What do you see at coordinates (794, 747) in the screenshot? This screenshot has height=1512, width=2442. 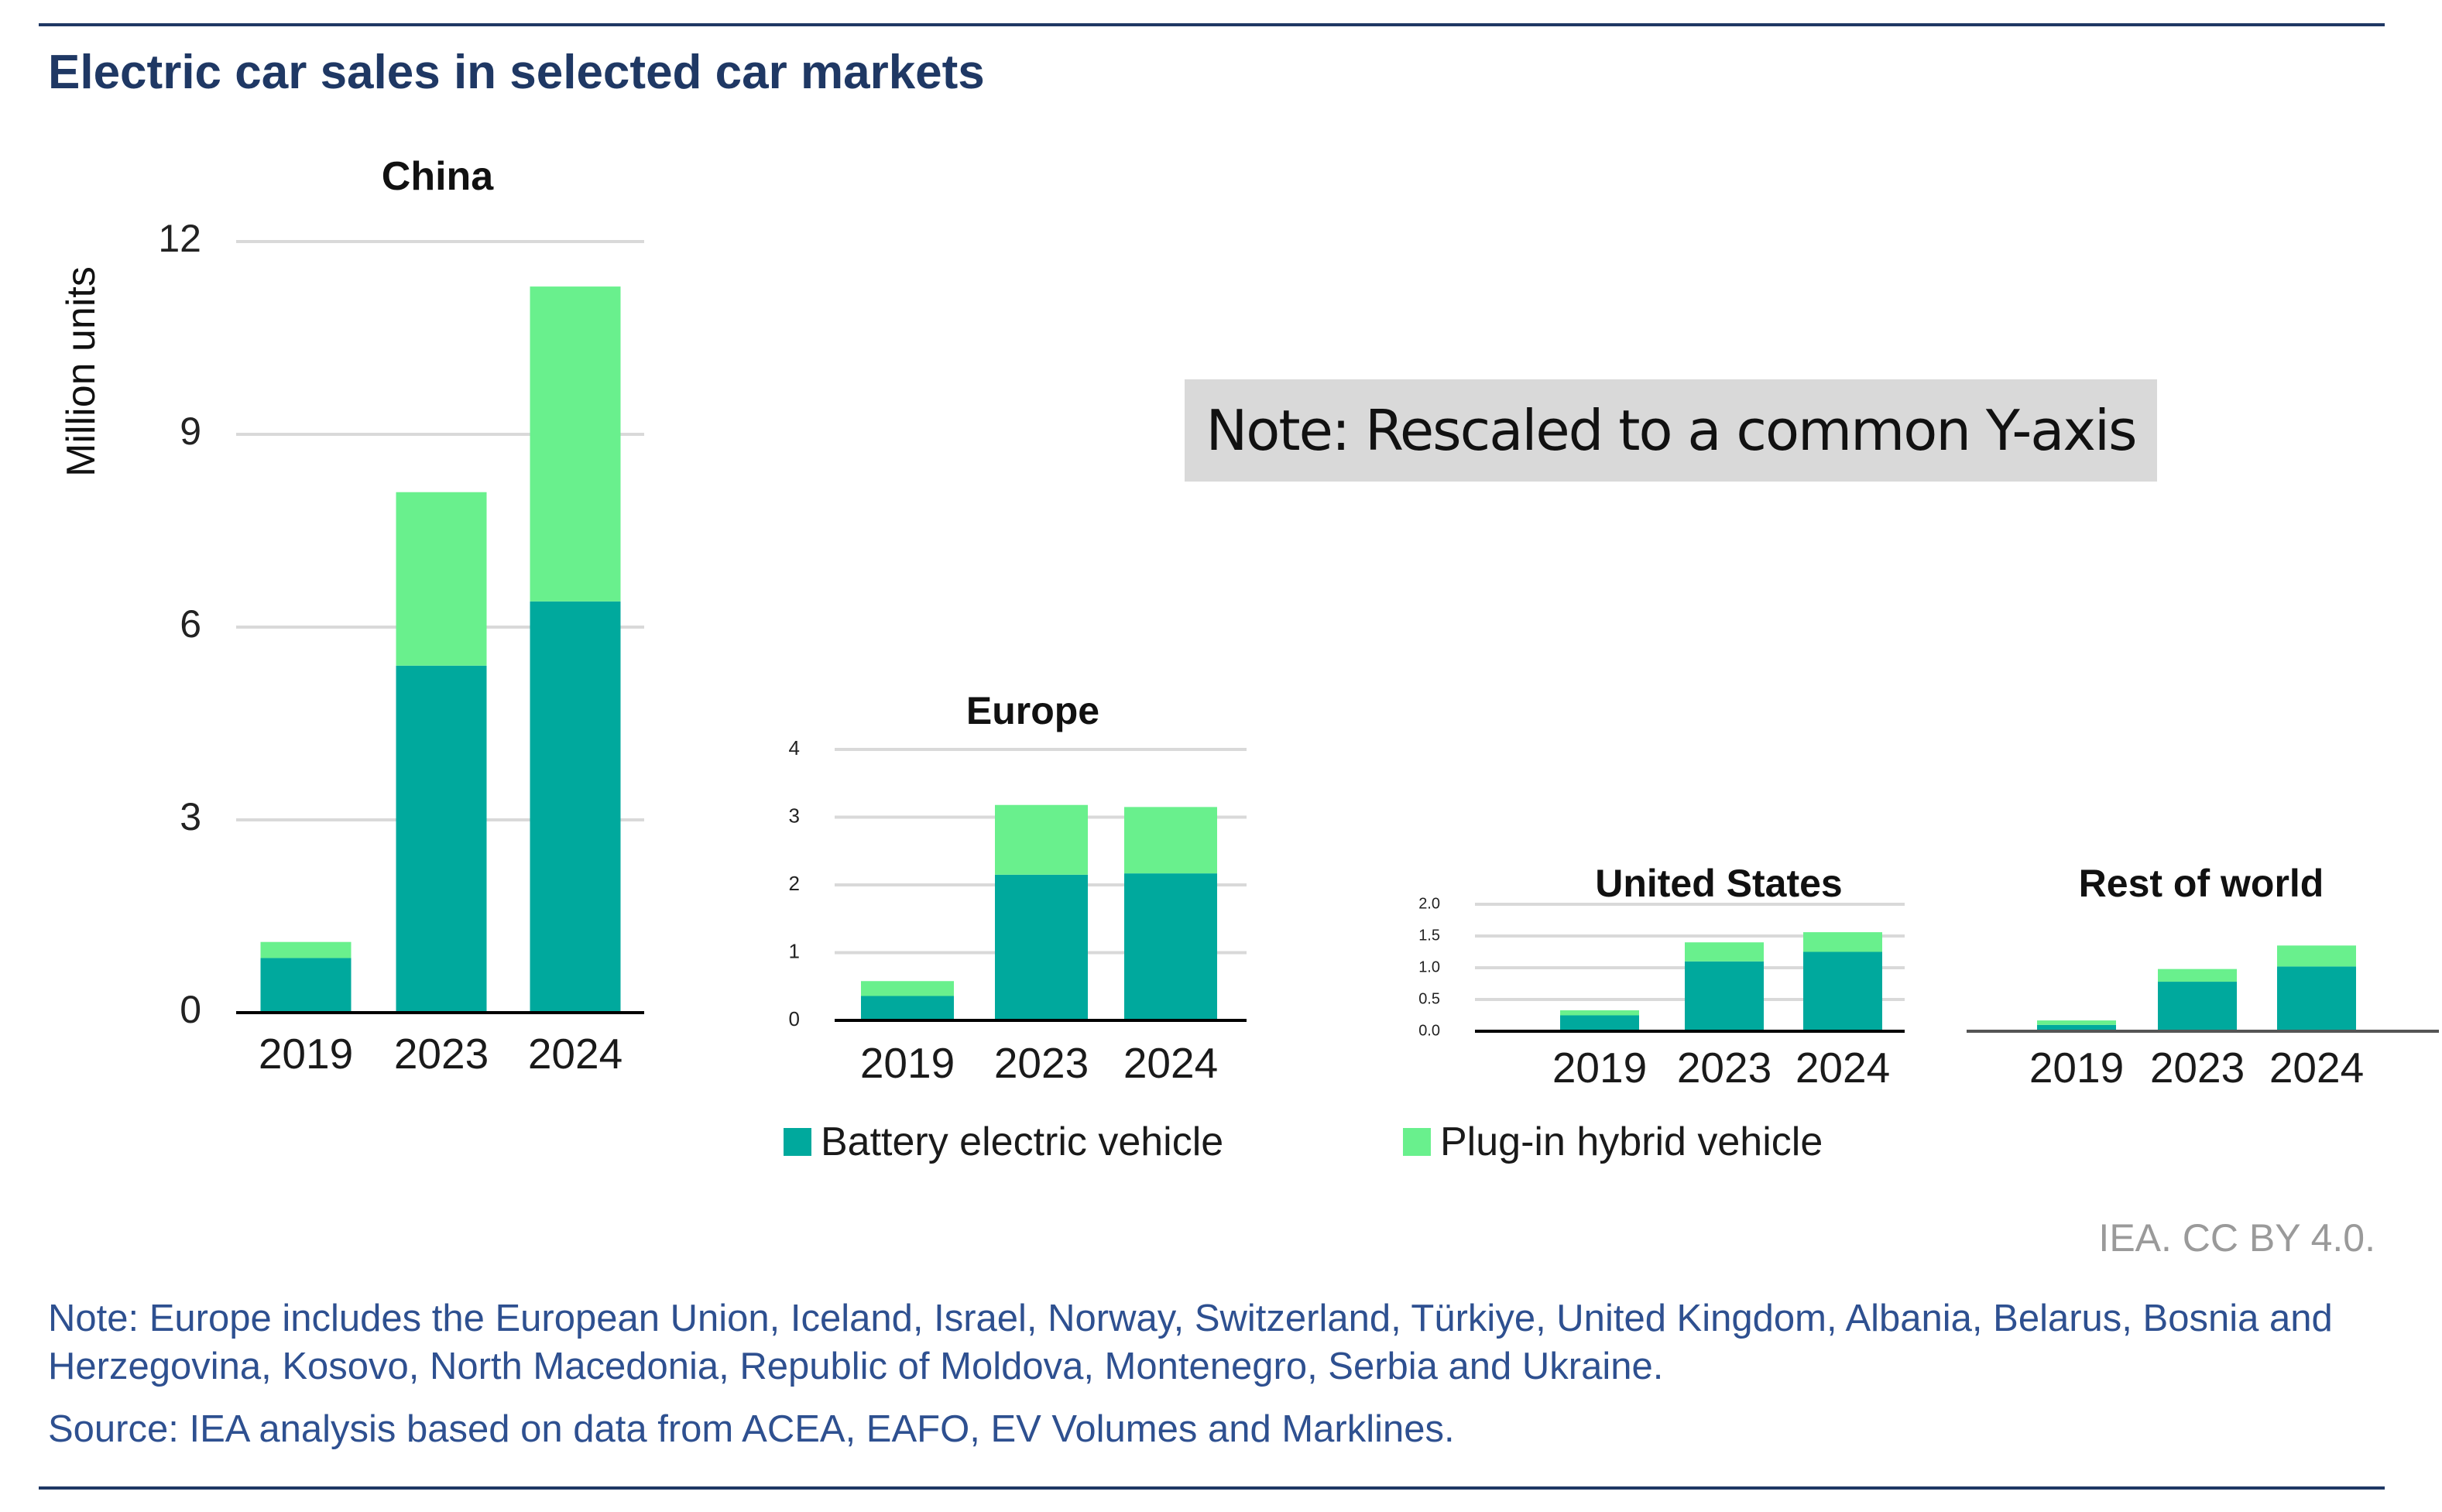 I see `europe-y-tick-label: 4` at bounding box center [794, 747].